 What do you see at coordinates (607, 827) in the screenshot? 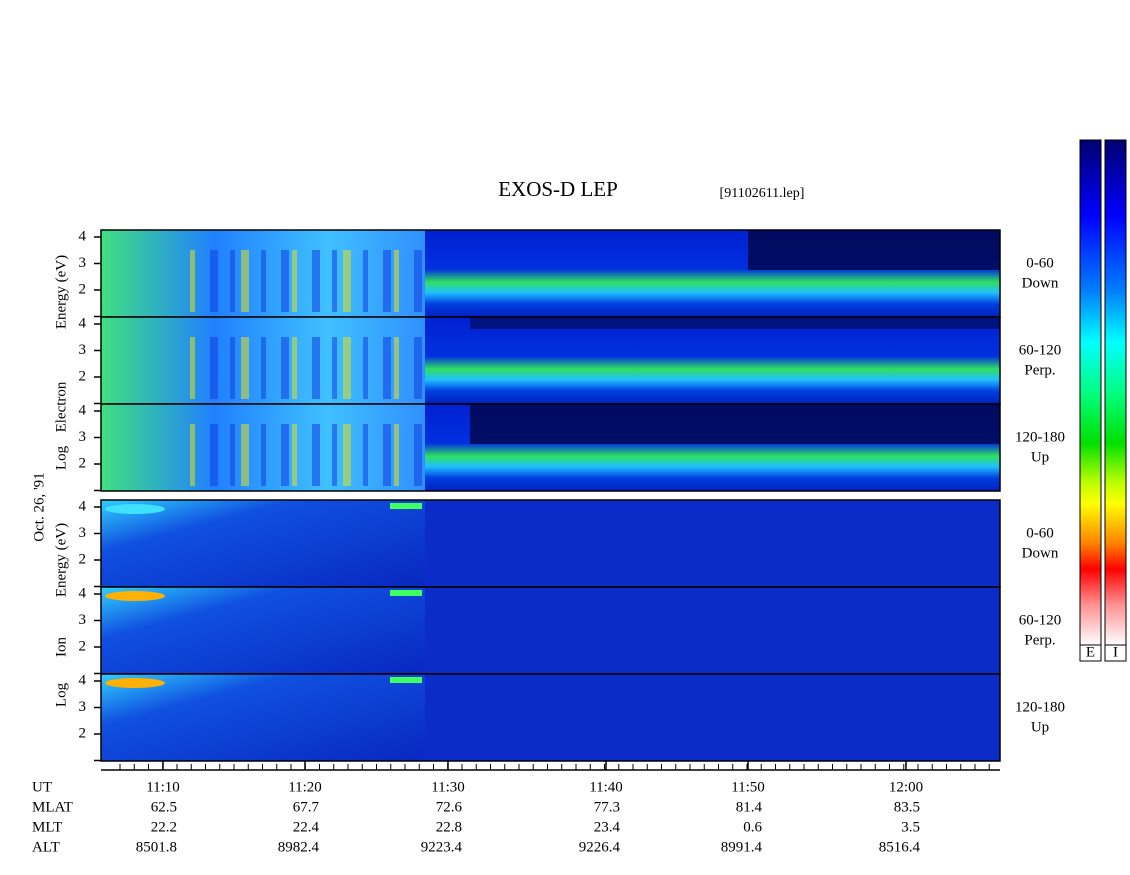
I see `ephemeris-value: 23.4` at bounding box center [607, 827].